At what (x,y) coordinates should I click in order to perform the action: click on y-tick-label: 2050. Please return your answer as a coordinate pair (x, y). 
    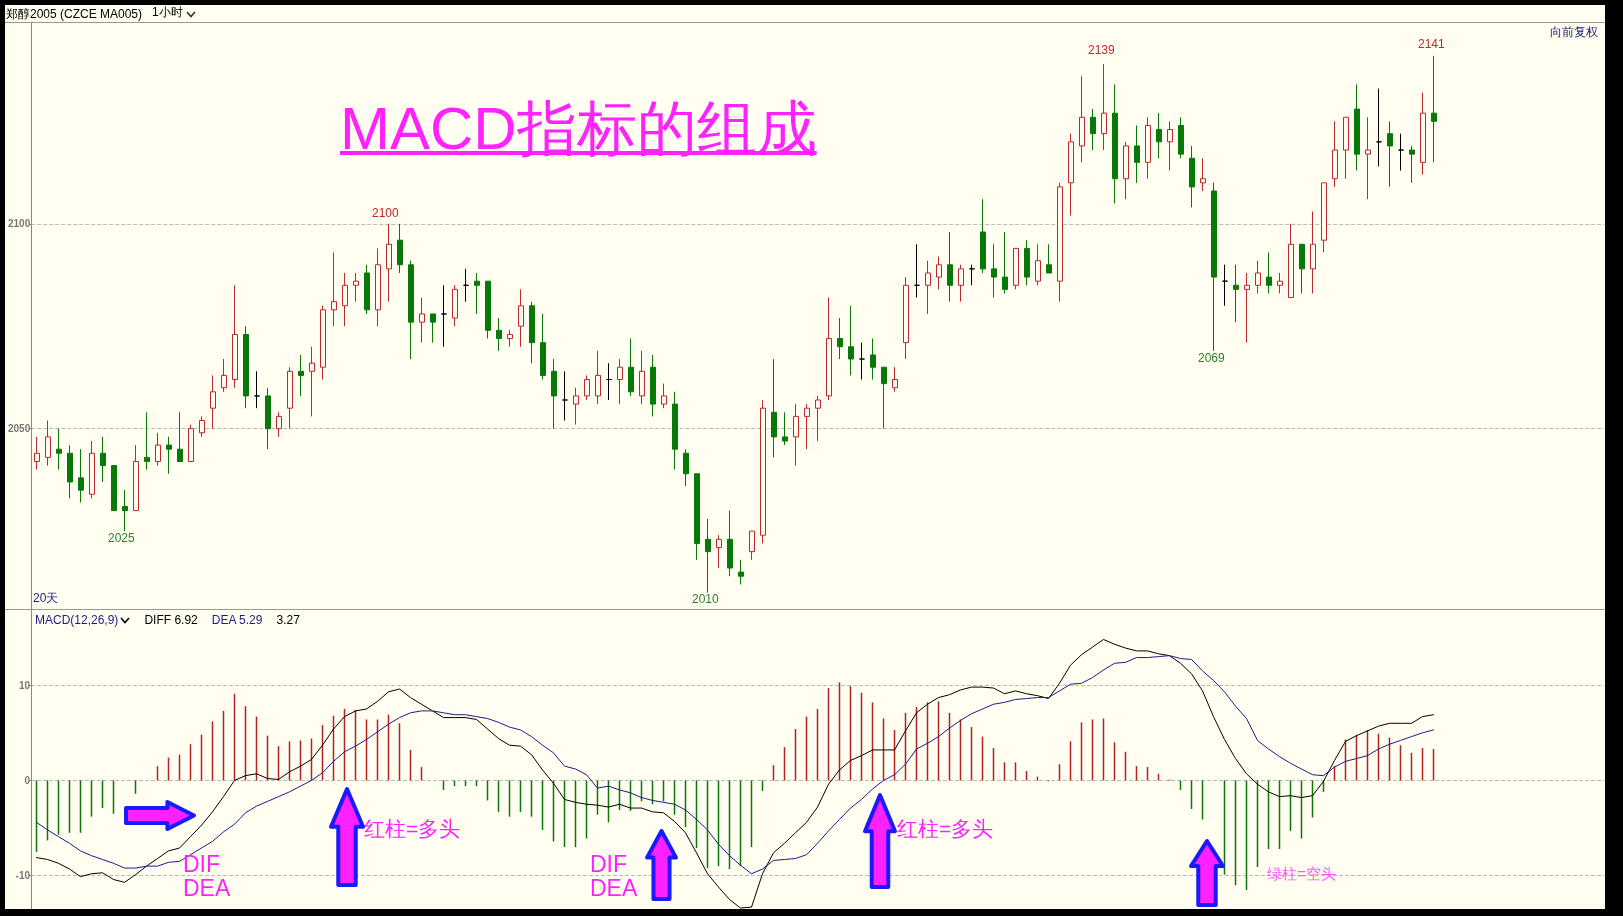
    Looking at the image, I should click on (19, 429).